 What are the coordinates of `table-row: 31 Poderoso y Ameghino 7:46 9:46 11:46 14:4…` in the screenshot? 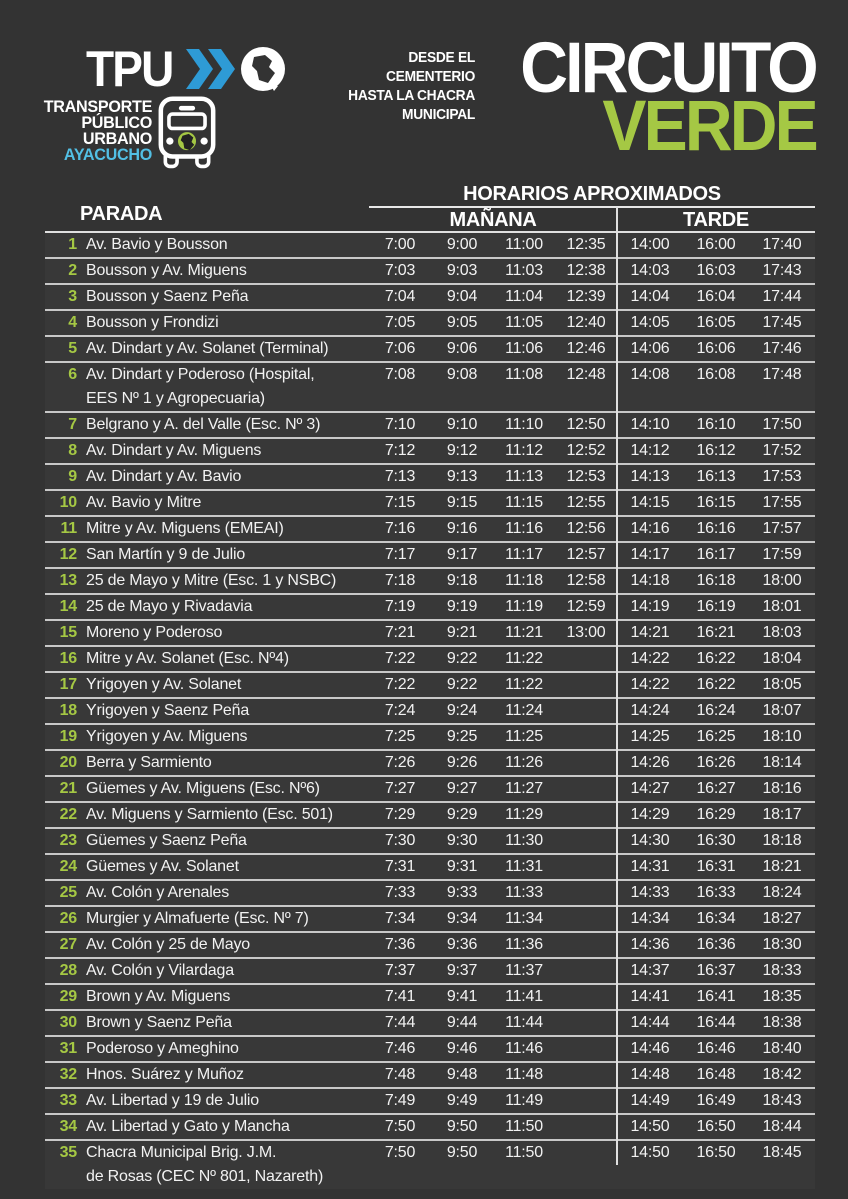 It's located at (430, 1050).